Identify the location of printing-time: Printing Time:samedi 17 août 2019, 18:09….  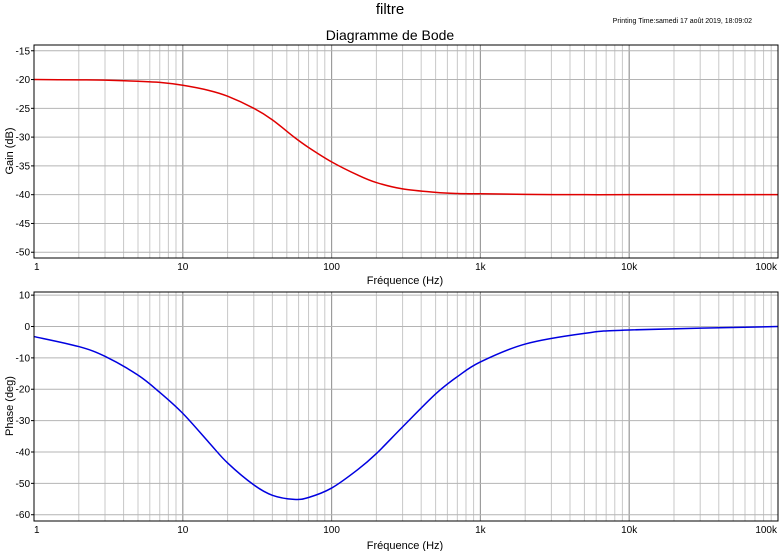
(682, 21).